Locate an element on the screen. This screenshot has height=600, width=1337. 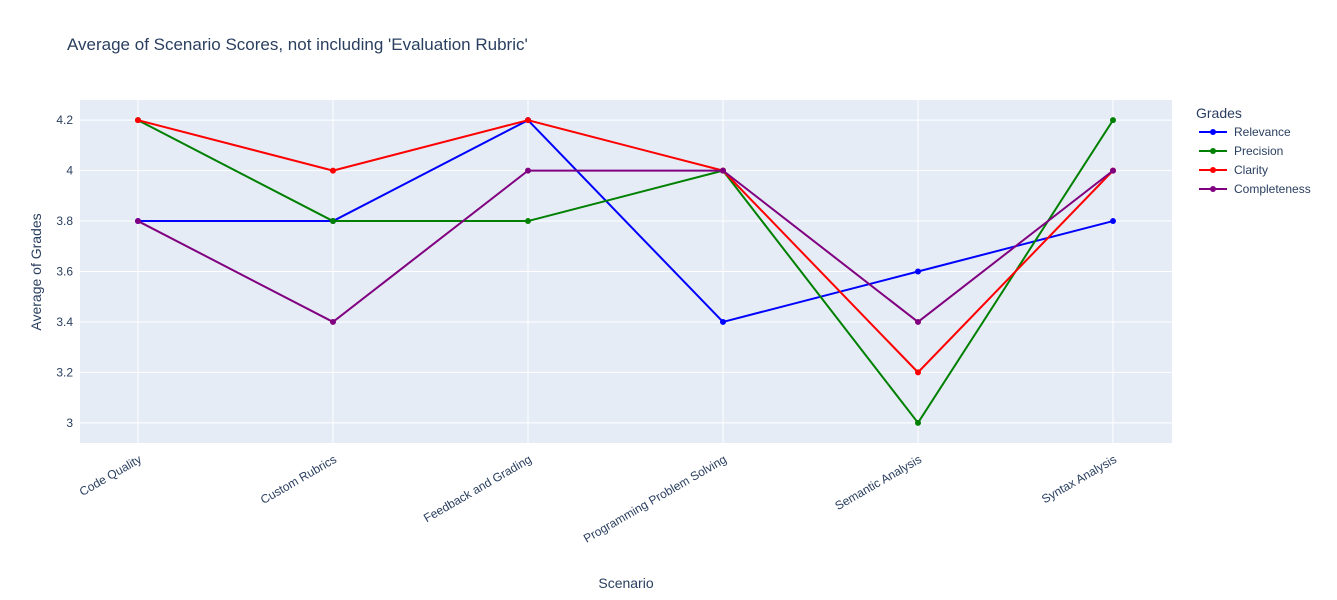
x-tick-label: Feedback and Grading is located at coordinates (477, 488).